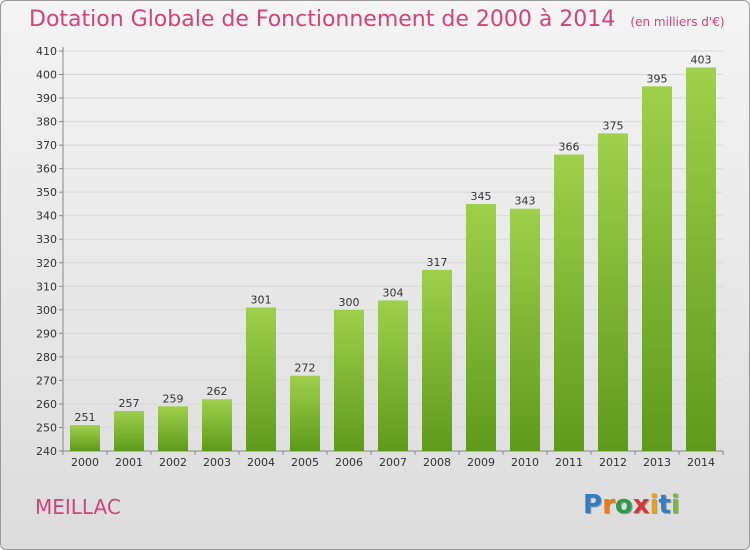 Image resolution: width=750 pixels, height=550 pixels. Describe the element at coordinates (85, 462) in the screenshot. I see `x-tick-label-2000: 2000` at that location.